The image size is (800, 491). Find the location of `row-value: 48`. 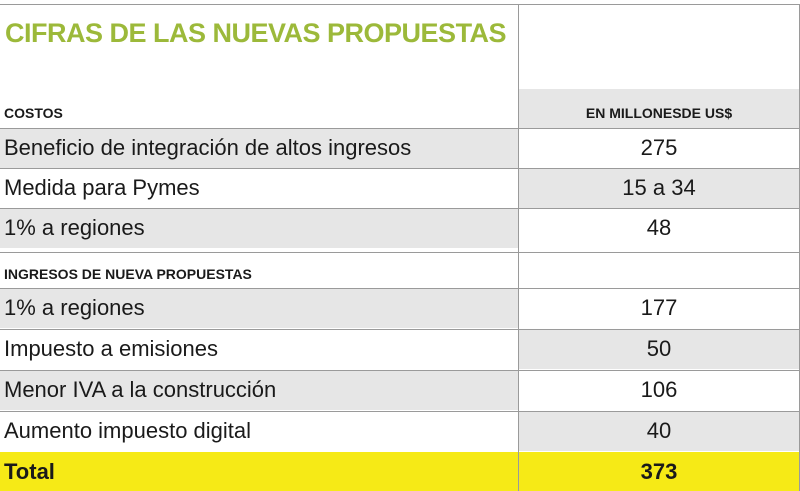

row-value: 48 is located at coordinates (659, 227).